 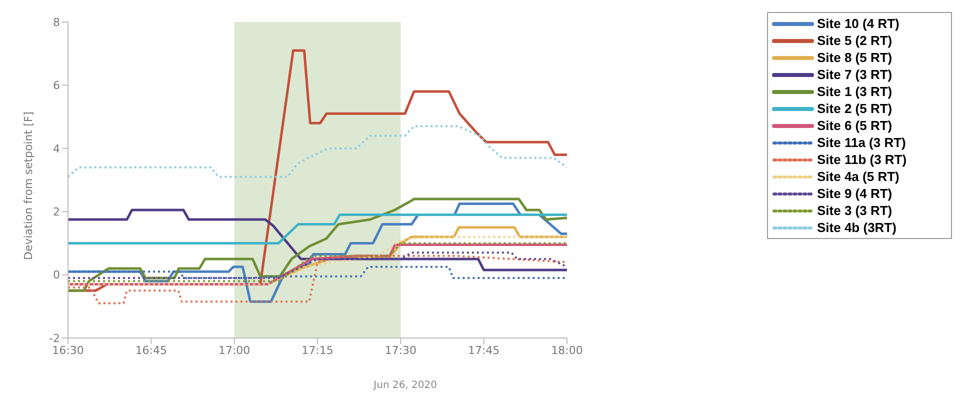 I want to click on legend-label: Site 9 (4 RT), so click(x=854, y=193).